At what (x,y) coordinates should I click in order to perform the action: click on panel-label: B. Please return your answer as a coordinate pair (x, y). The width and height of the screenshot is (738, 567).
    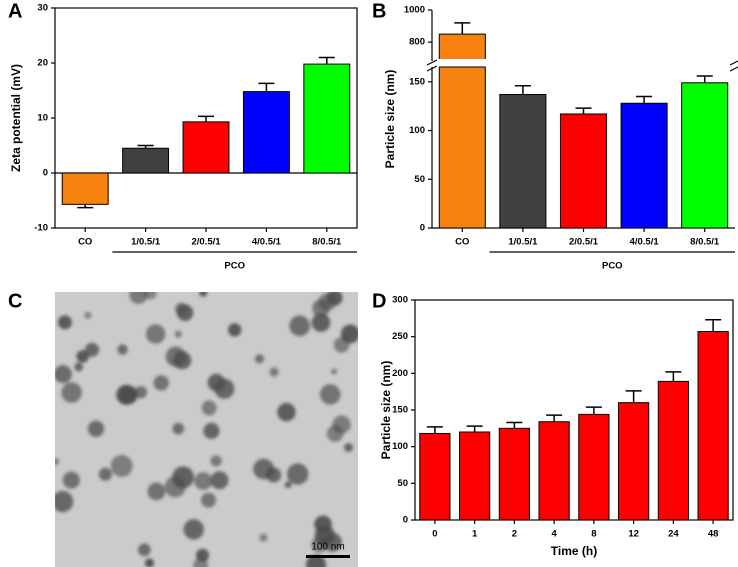
    Looking at the image, I should click on (379, 11).